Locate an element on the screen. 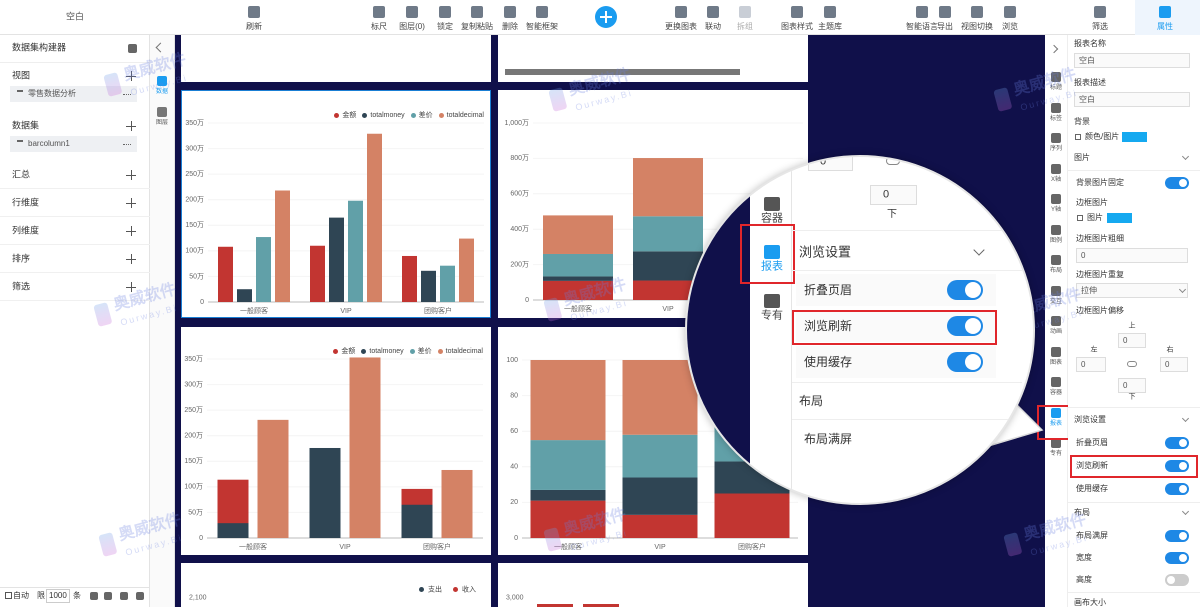  toolbar-button: 更换图表 is located at coordinates (681, 26).